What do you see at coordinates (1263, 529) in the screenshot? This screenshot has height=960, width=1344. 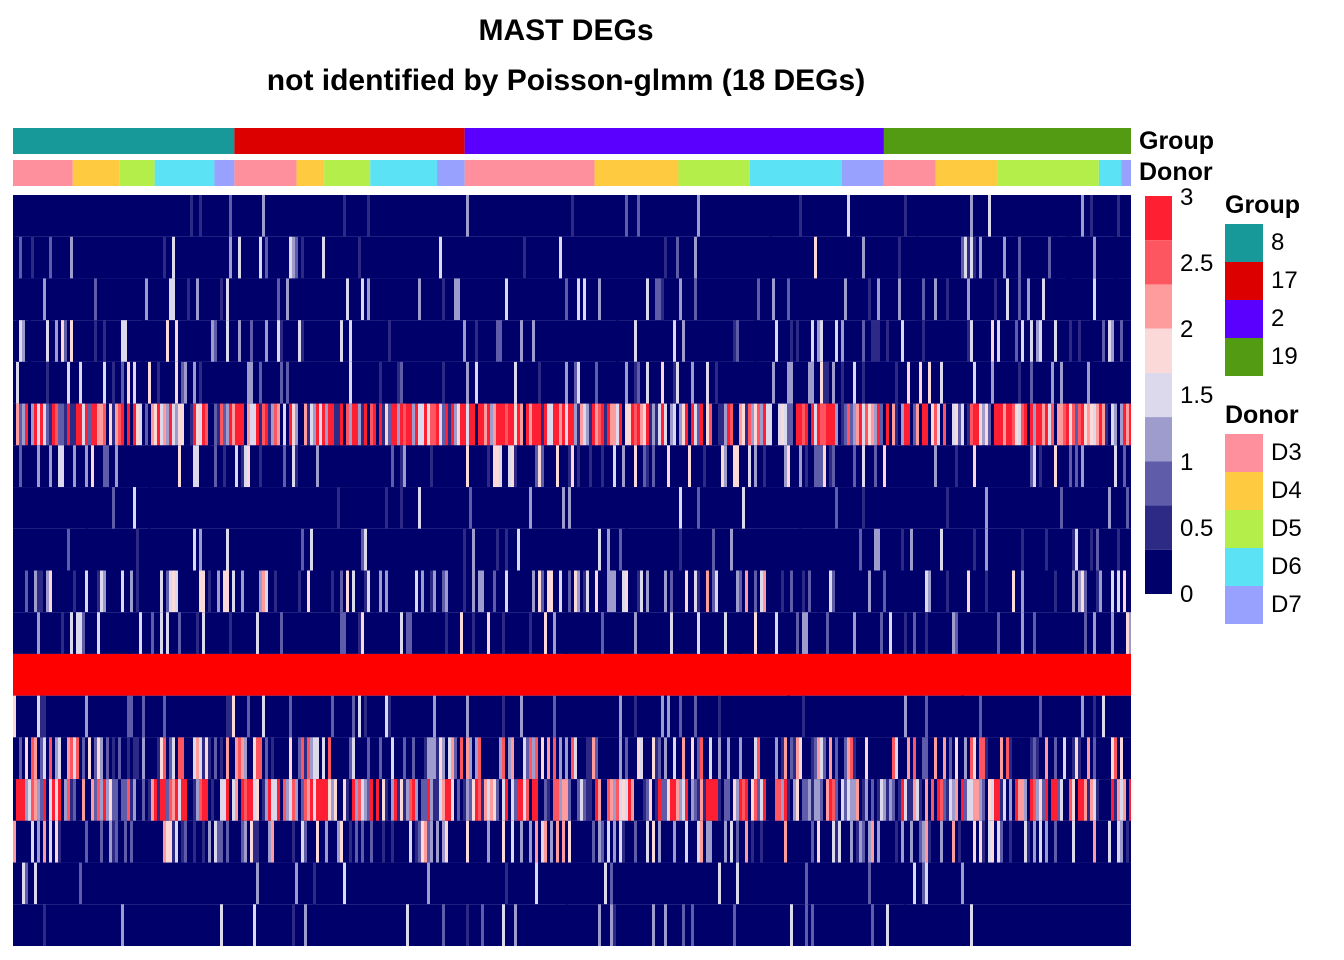 I see `donor-legend-item: D5` at bounding box center [1263, 529].